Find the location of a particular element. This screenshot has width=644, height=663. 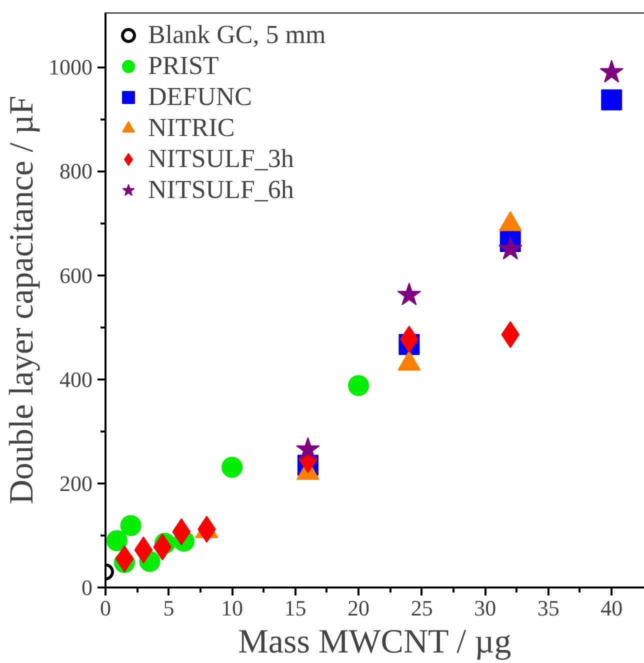

y-tick-label: 0 is located at coordinates (87, 587).